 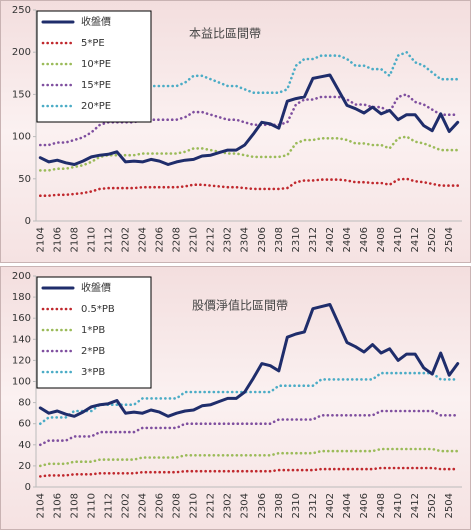 What do you see at coordinates (225, 34) in the screenshot?
I see `chart-title: 本益比區間帶` at bounding box center [225, 34].